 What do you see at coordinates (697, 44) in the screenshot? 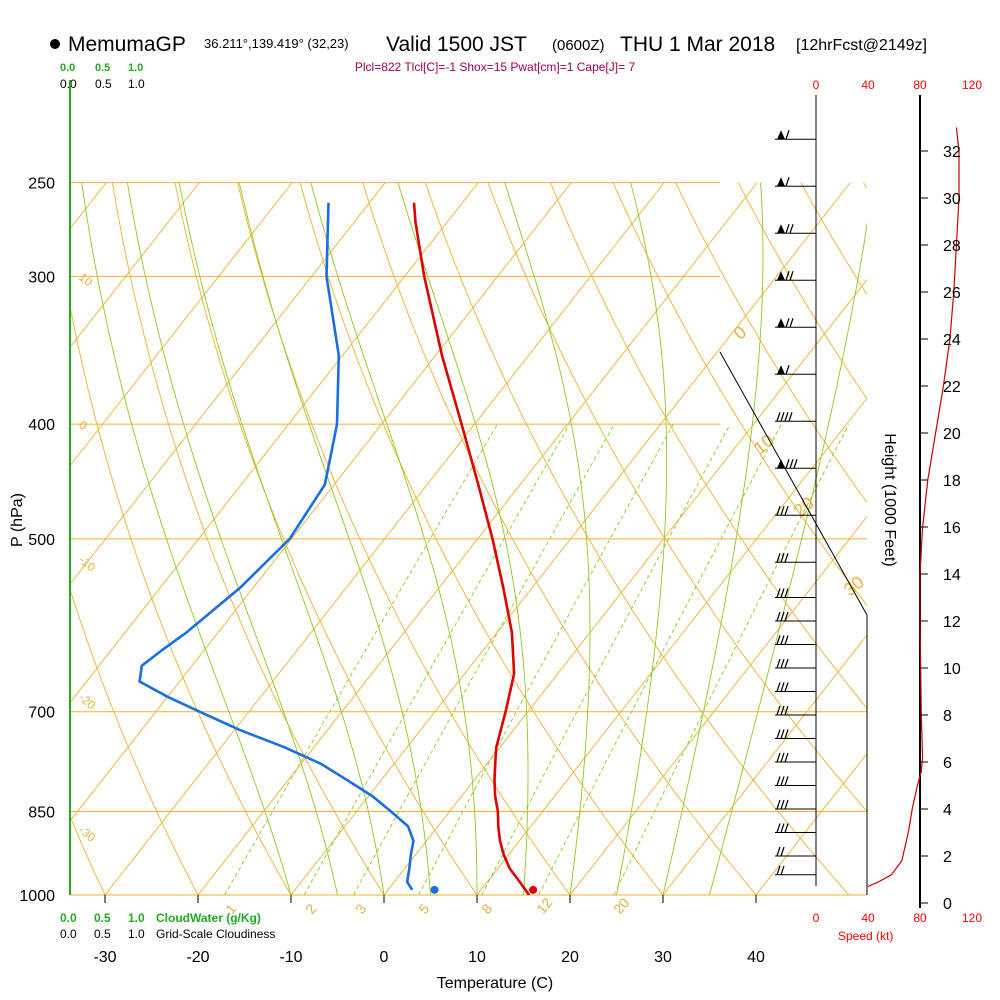
I see `forecast-date: THU 1 Mar 2018` at bounding box center [697, 44].